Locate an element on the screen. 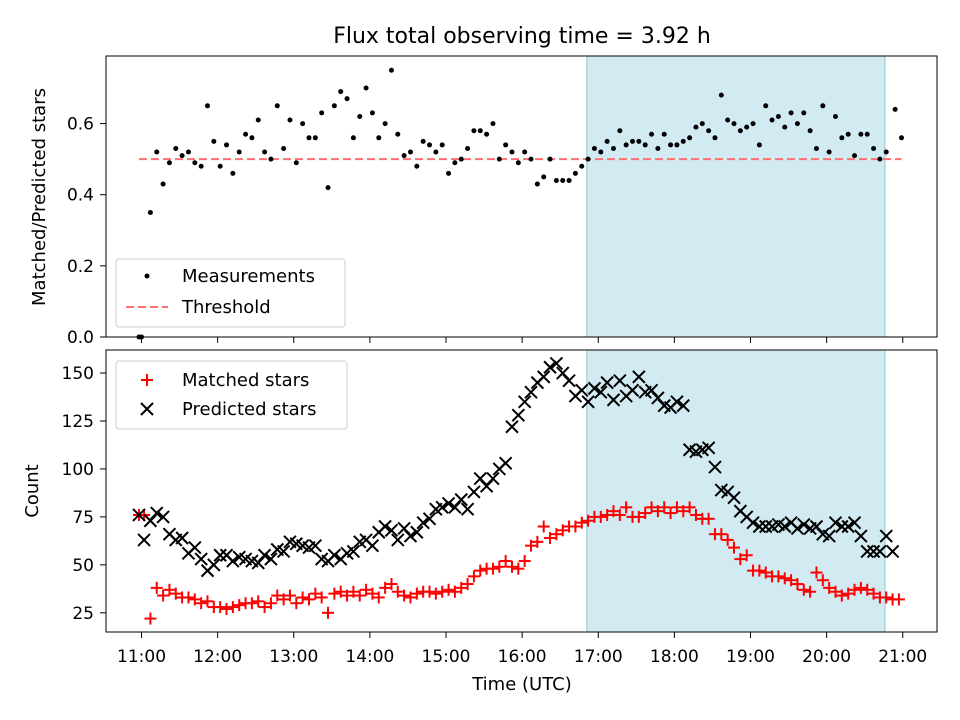 Image resolution: width=960 pixels, height=720 pixels. x-tick-label: 12:00 is located at coordinates (217, 657).